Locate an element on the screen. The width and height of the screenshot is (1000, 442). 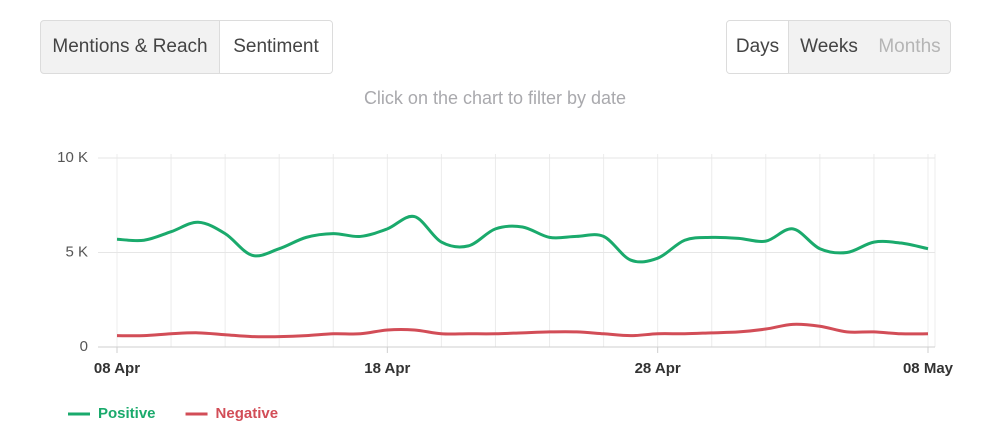
x-tick-label: 08 May is located at coordinates (928, 368).